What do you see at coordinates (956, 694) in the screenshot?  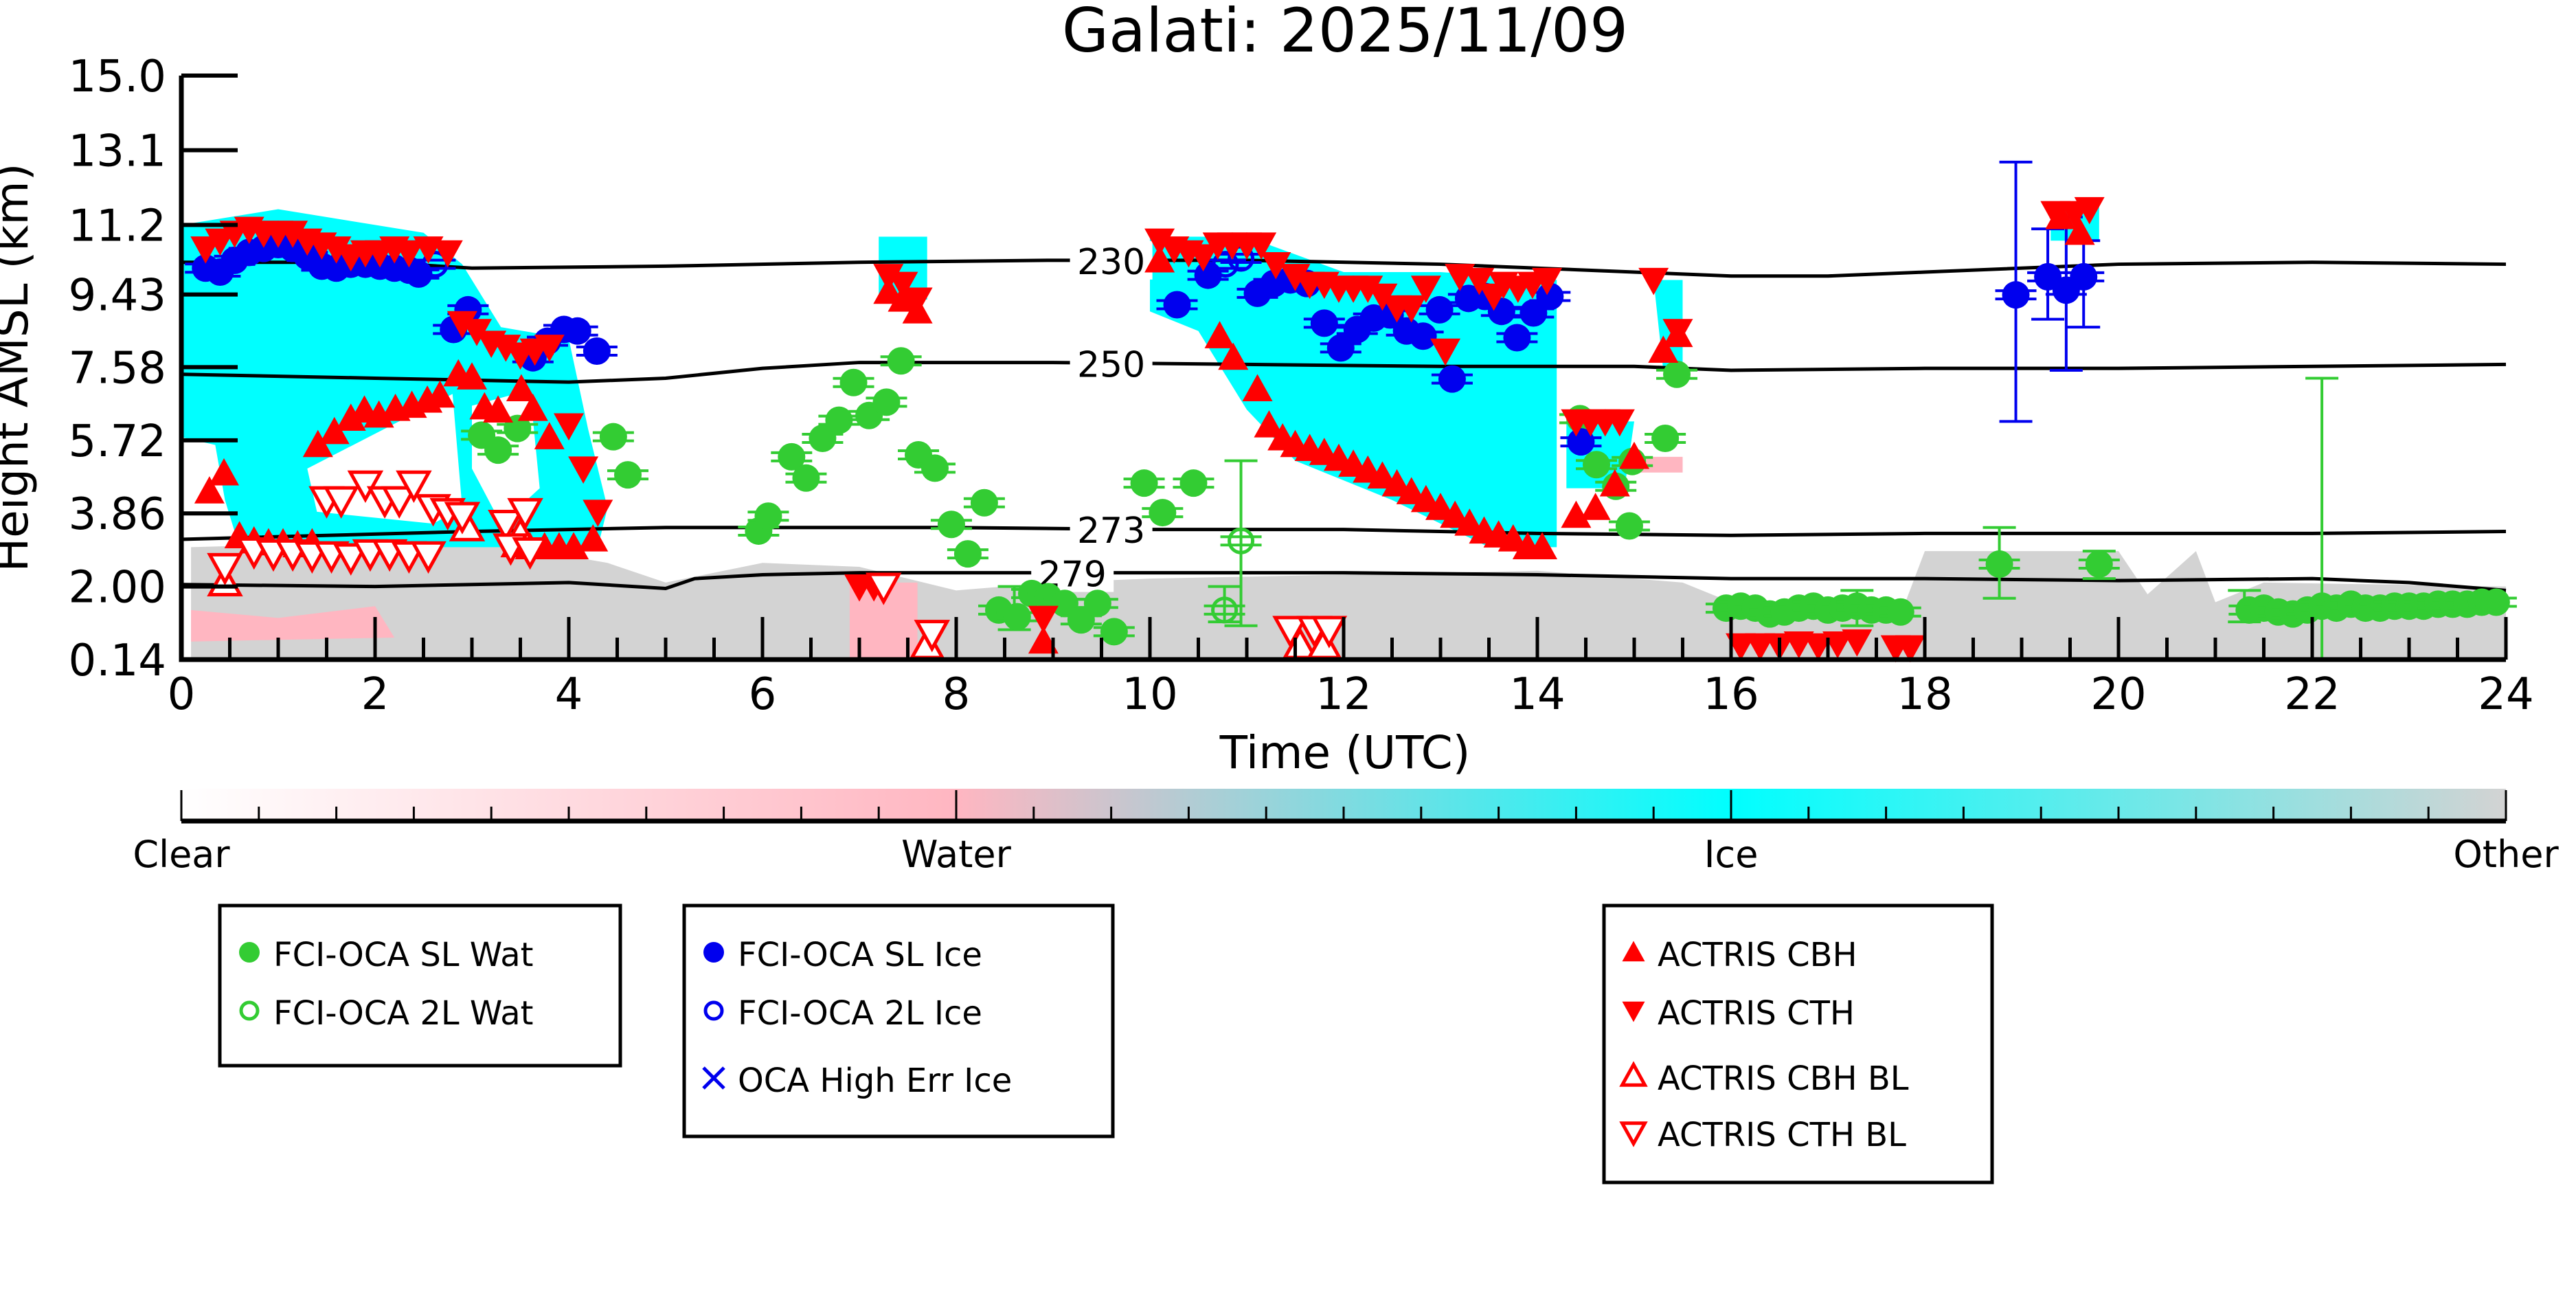 I see `x-tick-label: 8` at bounding box center [956, 694].